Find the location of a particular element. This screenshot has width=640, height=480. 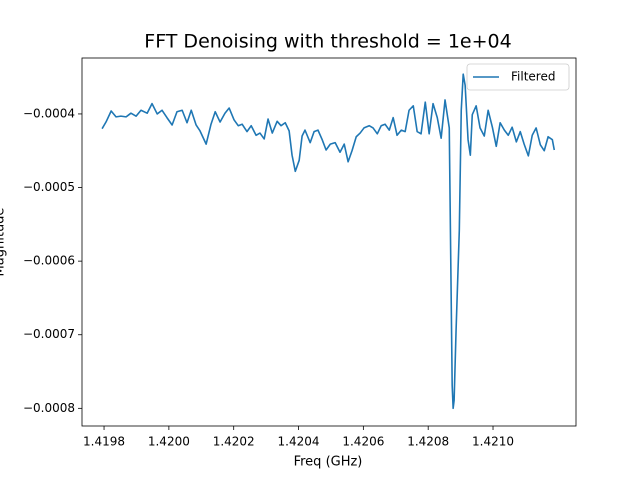

y-tick-label: −0.0007 is located at coordinates (49, 334).